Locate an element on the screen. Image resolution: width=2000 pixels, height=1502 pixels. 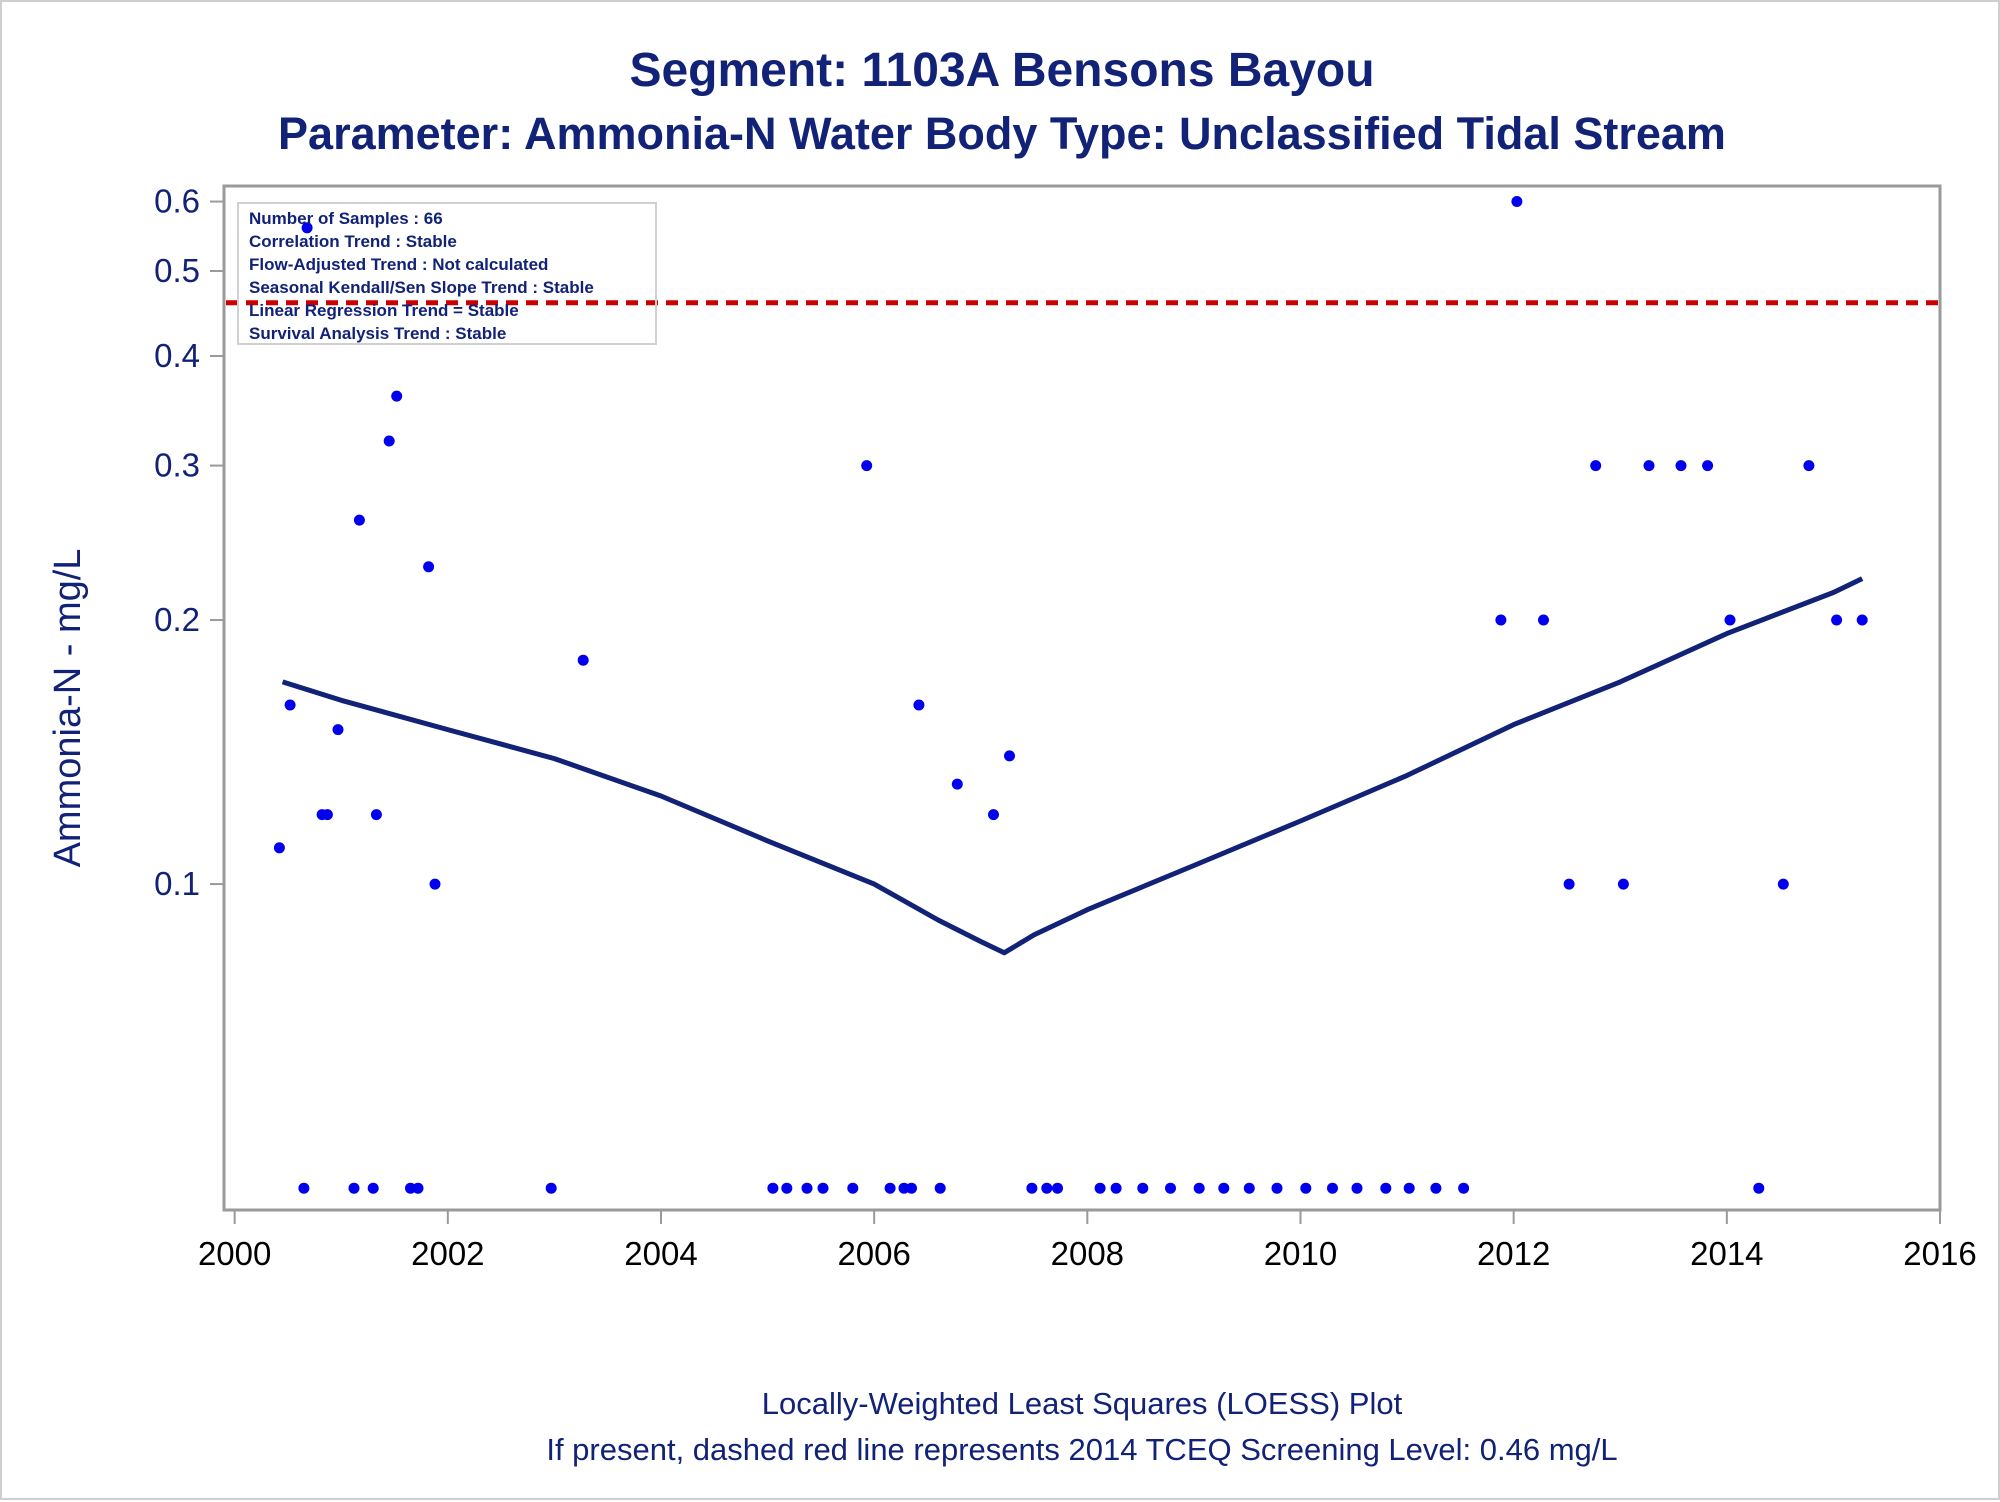
info-flow-adjusted: Flow-Adjusted Trend : Not calculated is located at coordinates (398, 264).